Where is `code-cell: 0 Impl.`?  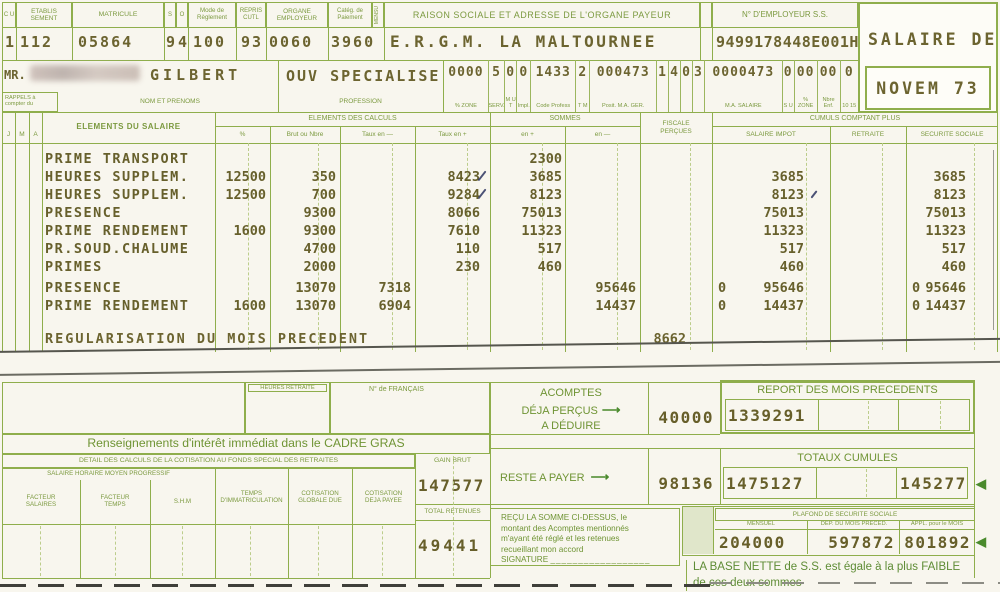
code-cell: 0 Impl. is located at coordinates (523, 86).